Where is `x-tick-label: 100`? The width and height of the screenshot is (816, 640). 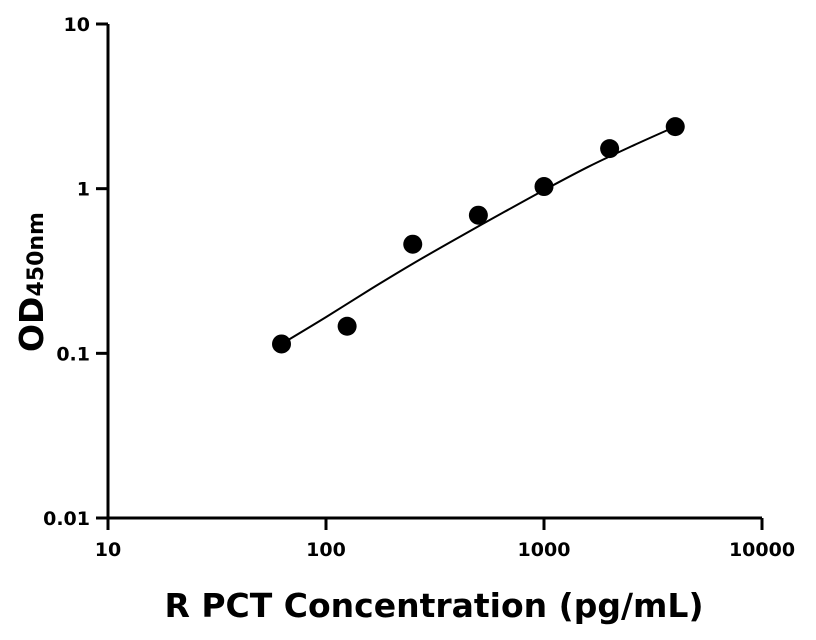 x-tick-label: 100 is located at coordinates (326, 550).